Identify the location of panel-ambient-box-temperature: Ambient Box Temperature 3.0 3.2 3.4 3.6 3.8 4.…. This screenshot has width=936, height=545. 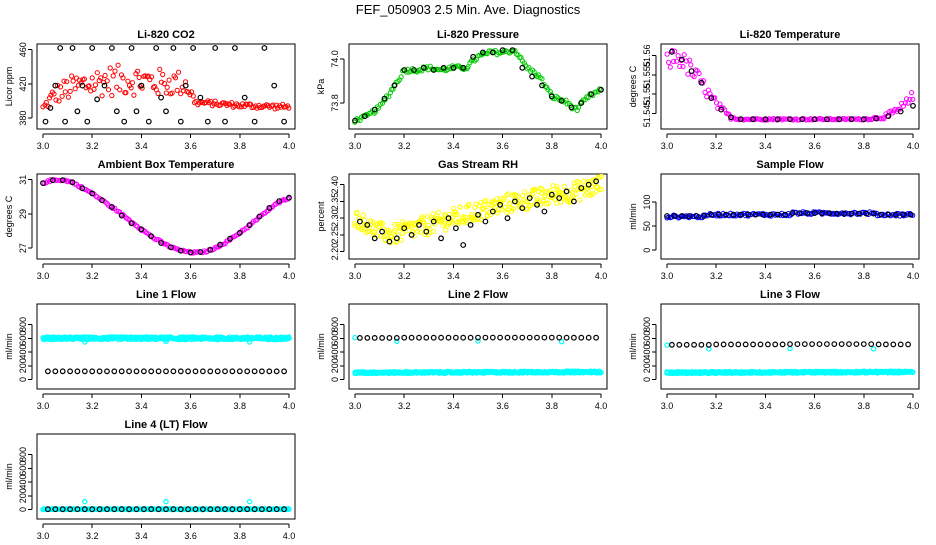
(150, 220).